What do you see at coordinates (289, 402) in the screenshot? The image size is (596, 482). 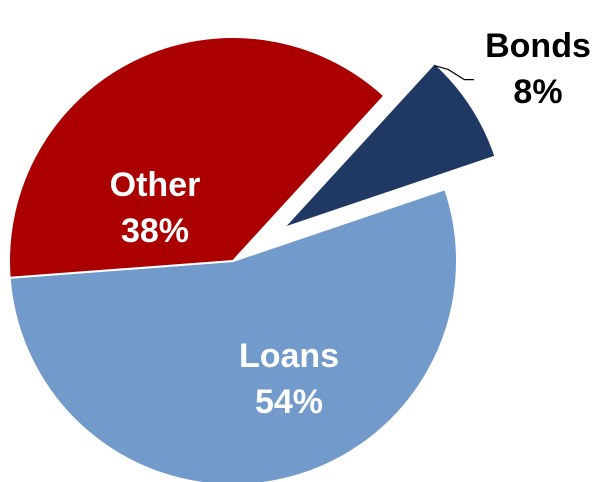 I see `slice-value-label-loans: 54%` at bounding box center [289, 402].